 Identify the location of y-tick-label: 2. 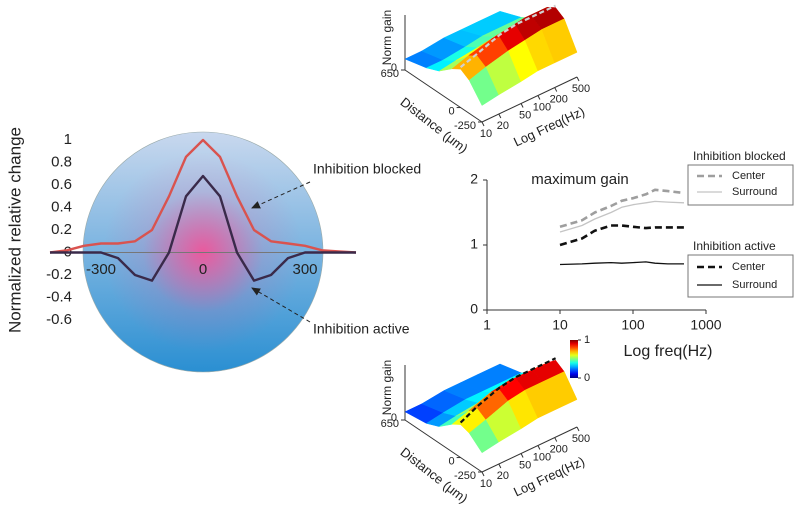
(474, 179).